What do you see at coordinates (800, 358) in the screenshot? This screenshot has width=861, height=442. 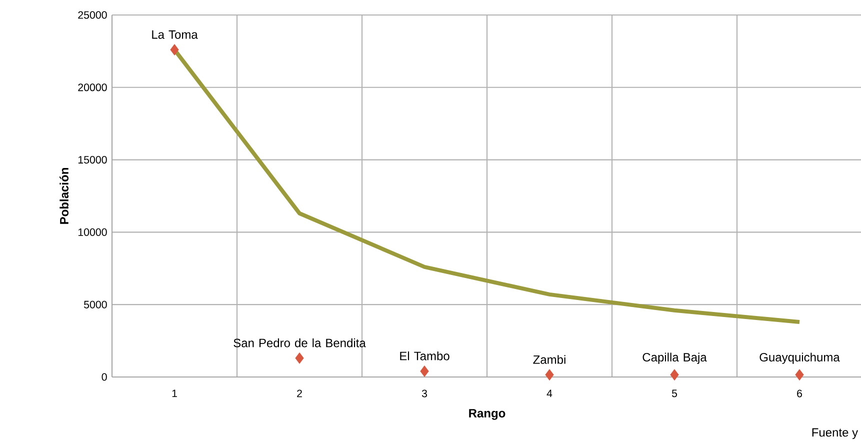 I see `annotation: Guayquichuma` at bounding box center [800, 358].